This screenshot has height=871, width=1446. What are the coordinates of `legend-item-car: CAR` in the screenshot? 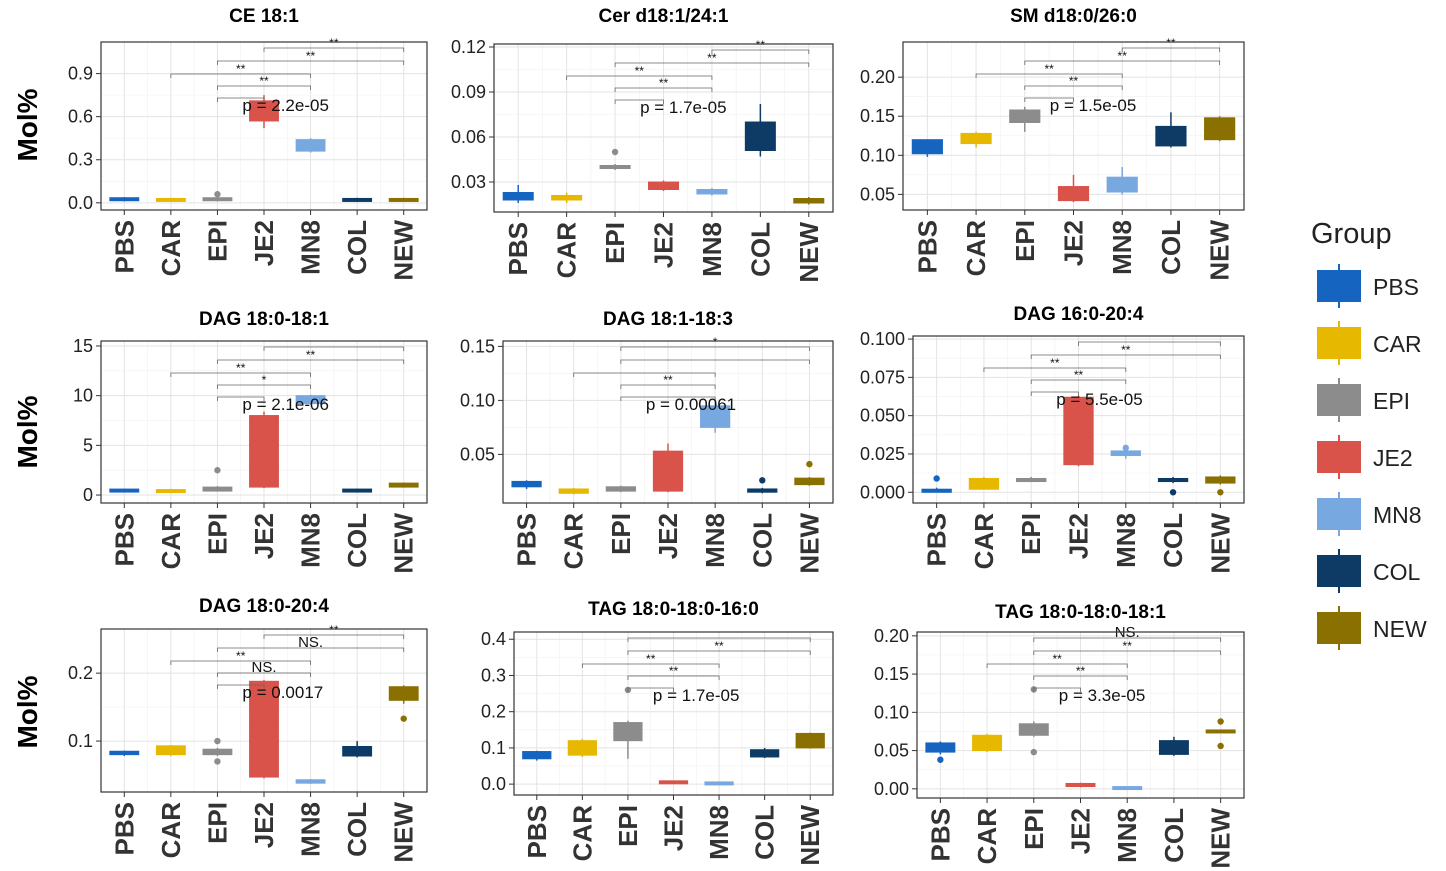 It's located at (1369, 343).